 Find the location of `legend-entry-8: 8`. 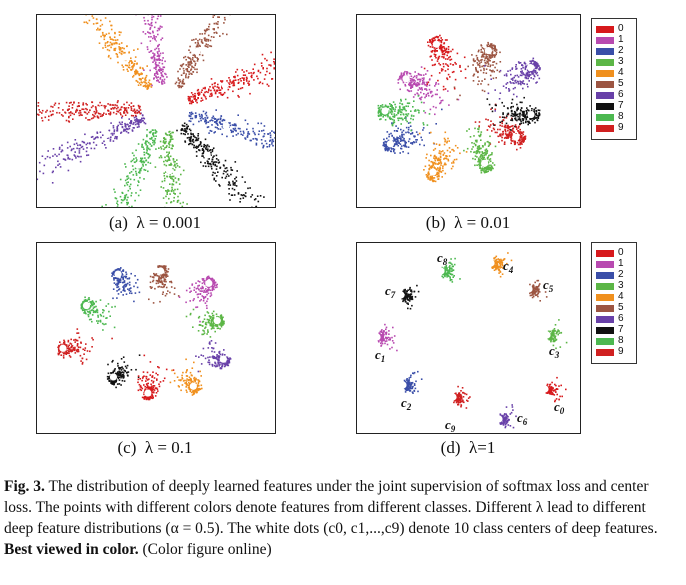

legend-entry-8: 8 is located at coordinates (616, 340).